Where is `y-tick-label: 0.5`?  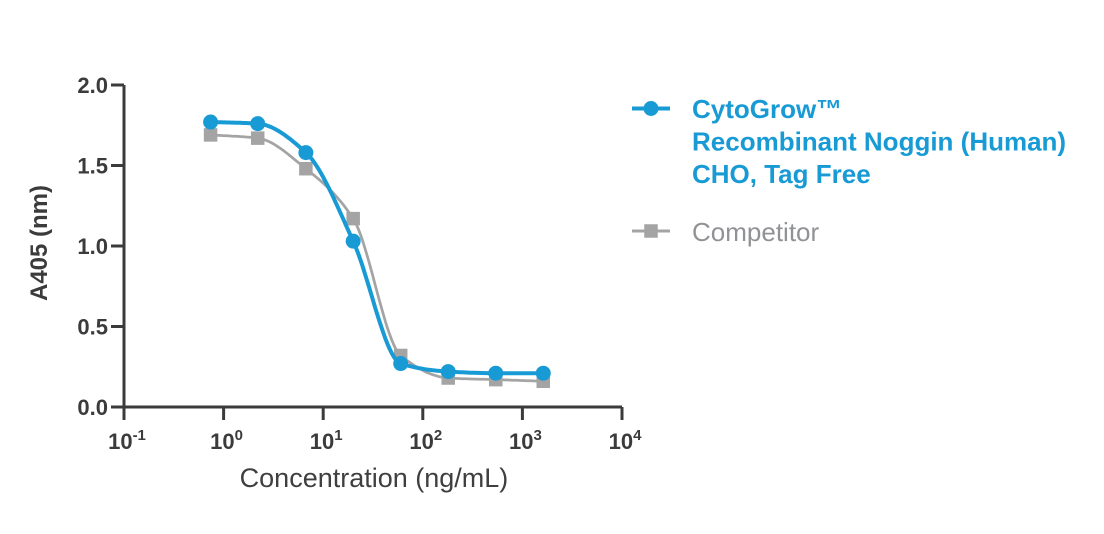
y-tick-label: 0.5 is located at coordinates (92, 327).